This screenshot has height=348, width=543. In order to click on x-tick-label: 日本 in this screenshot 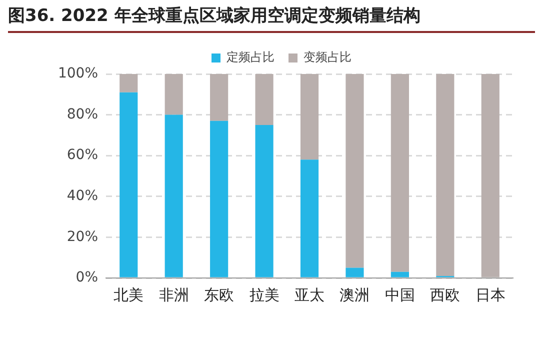, I will do `click(490, 295)`.